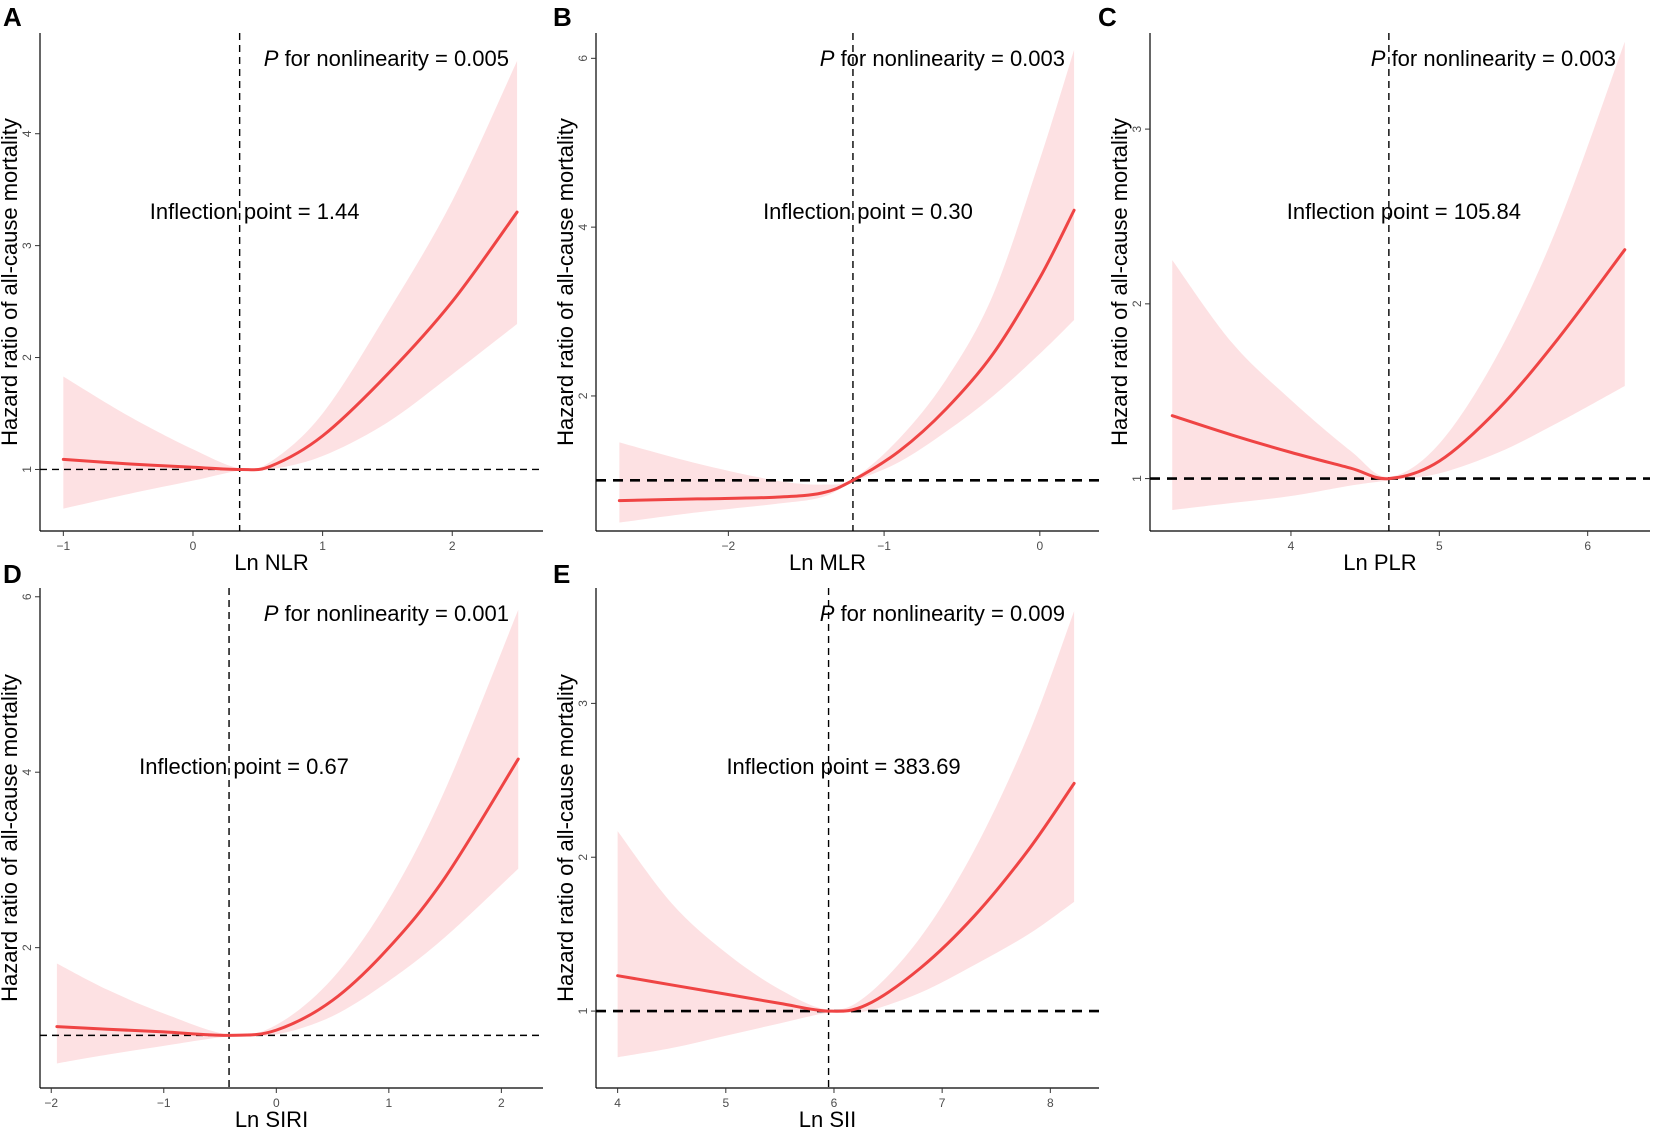  I want to click on x-axis-title: Ln NLR, so click(271, 562).